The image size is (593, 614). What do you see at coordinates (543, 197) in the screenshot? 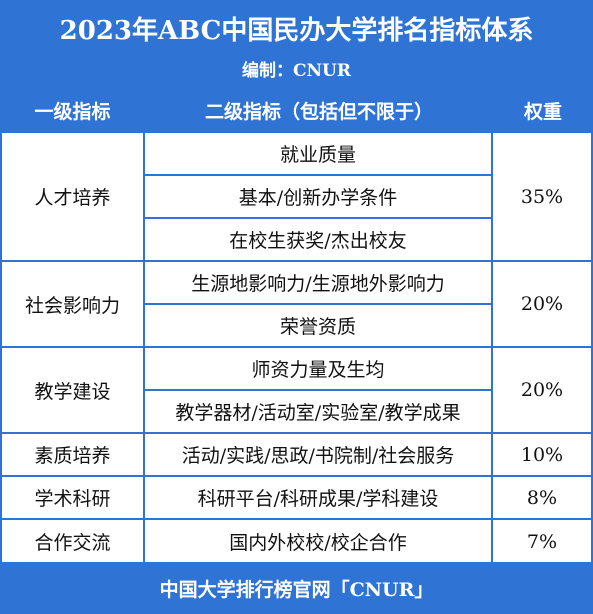
I see `weight: 35%` at bounding box center [543, 197].